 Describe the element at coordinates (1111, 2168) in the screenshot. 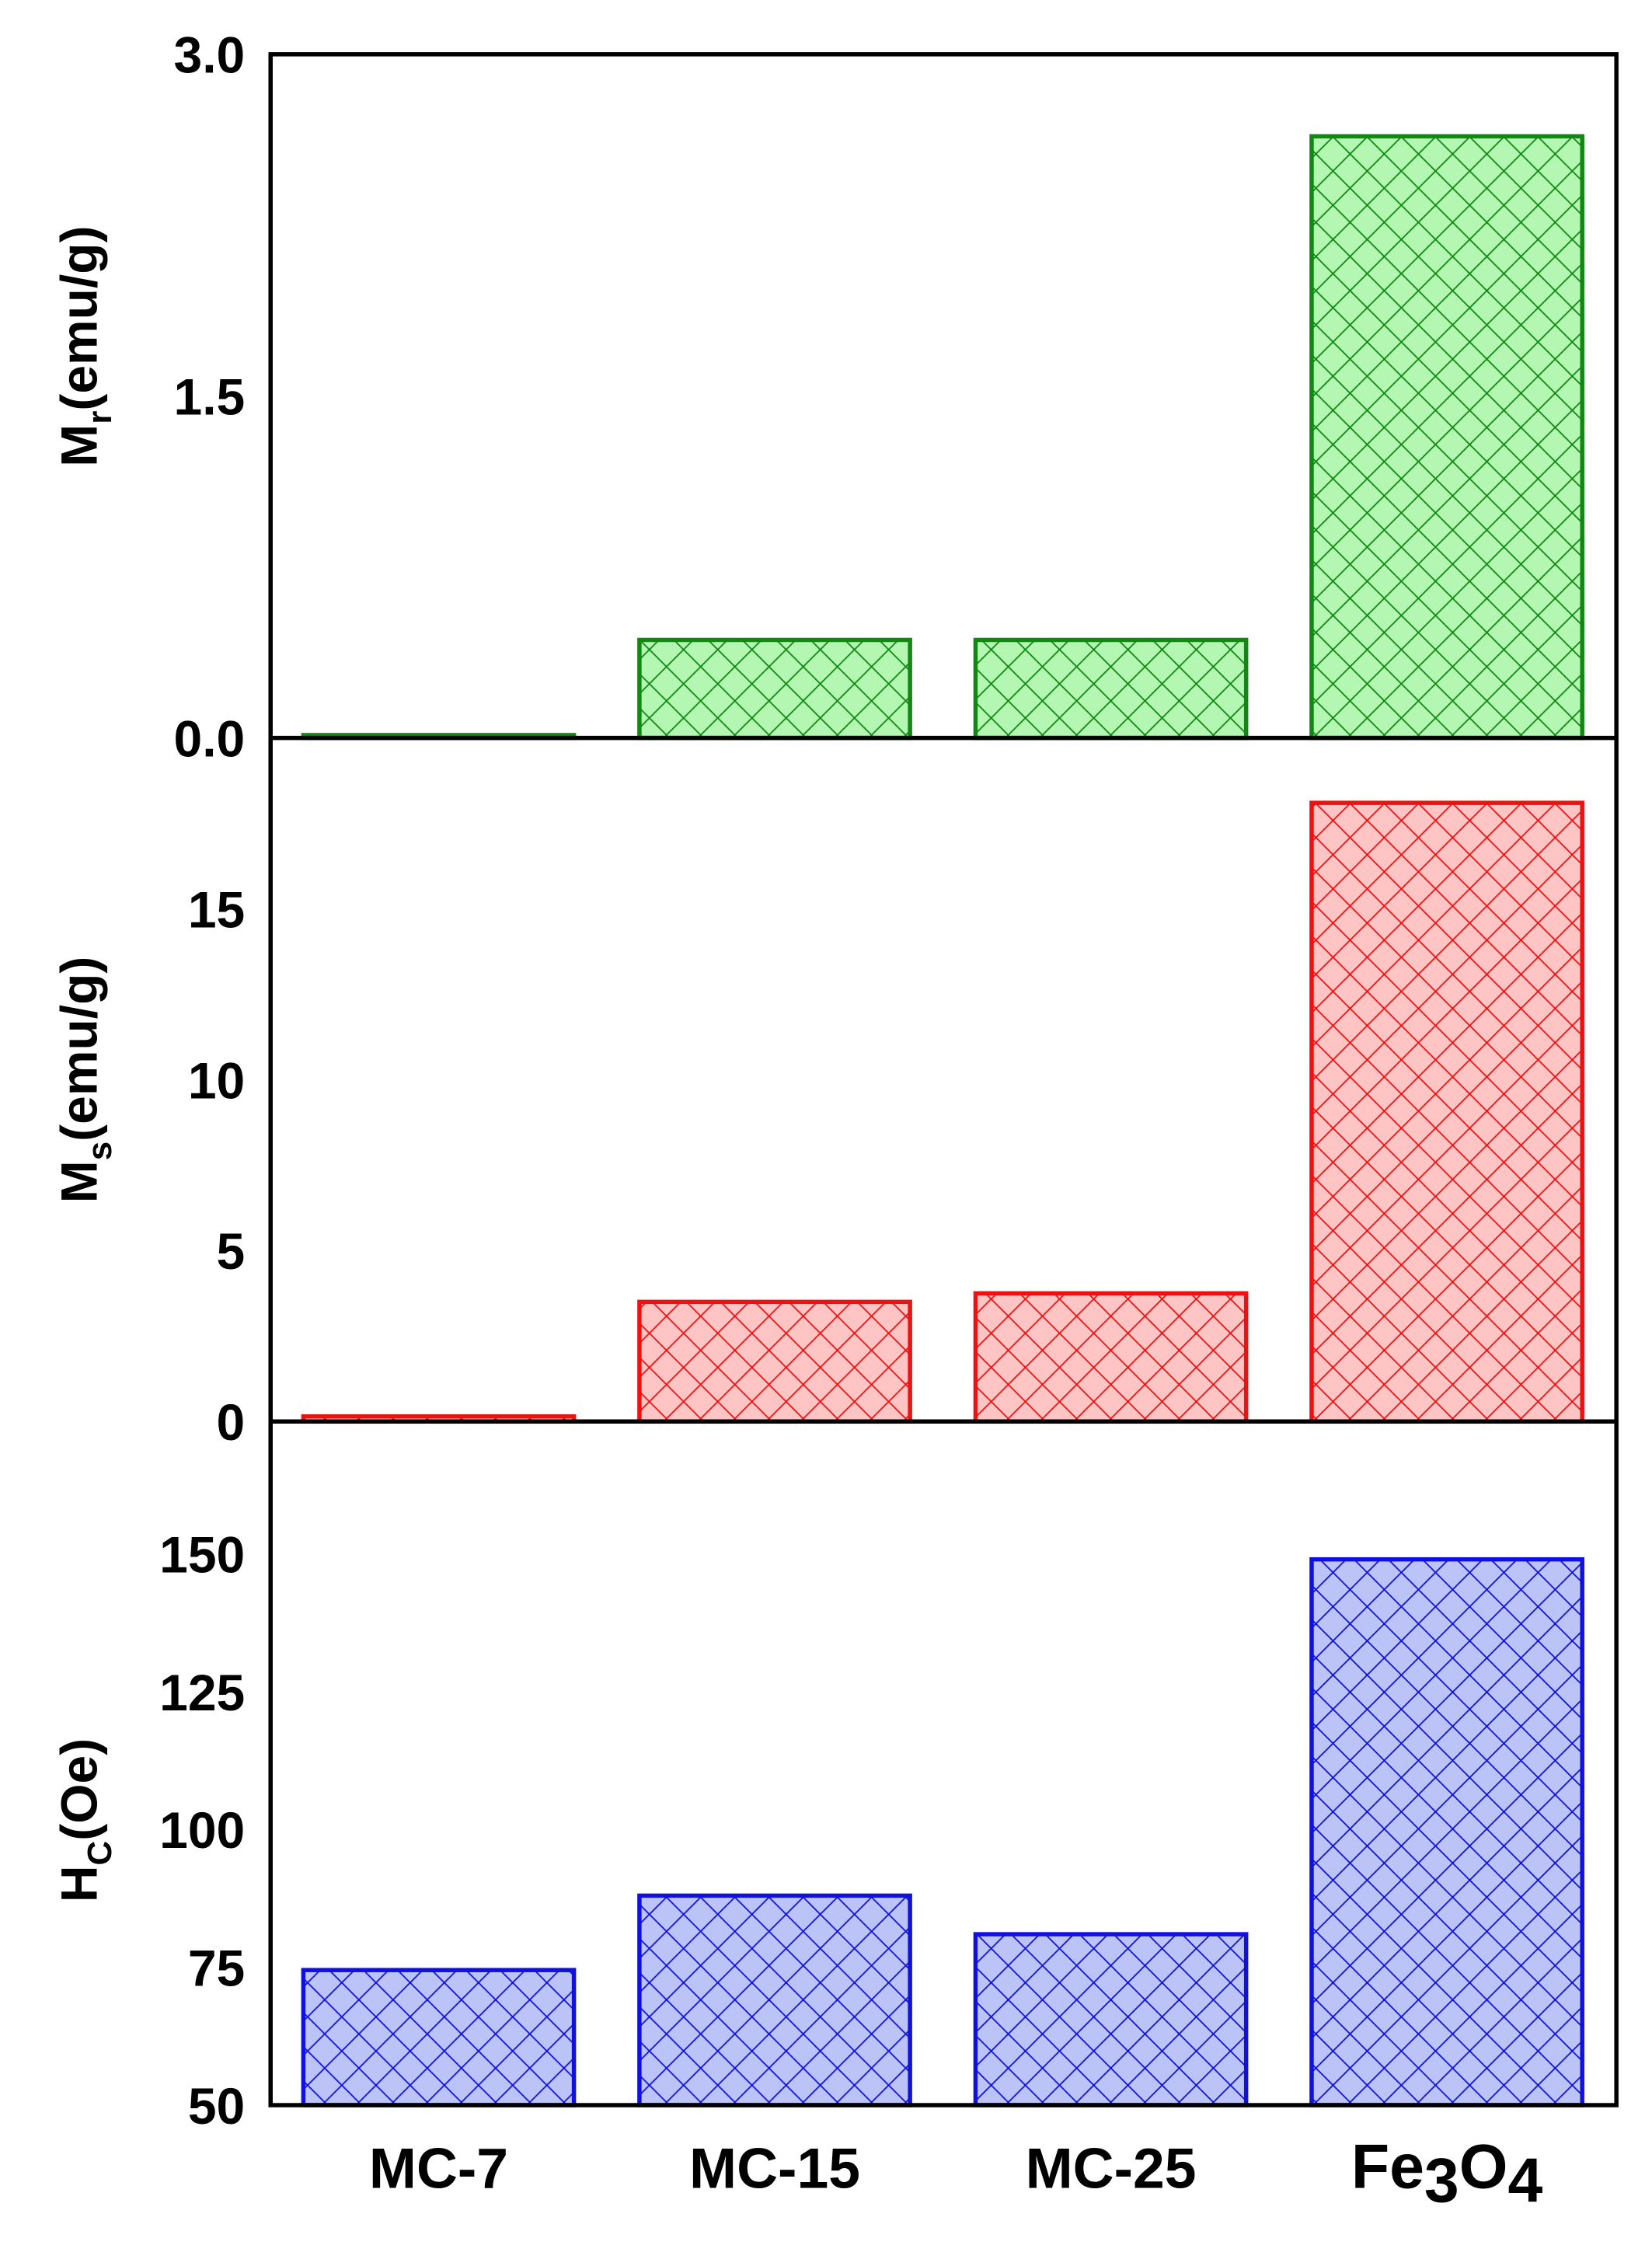

I see `x-tick-label: MC-25` at that location.